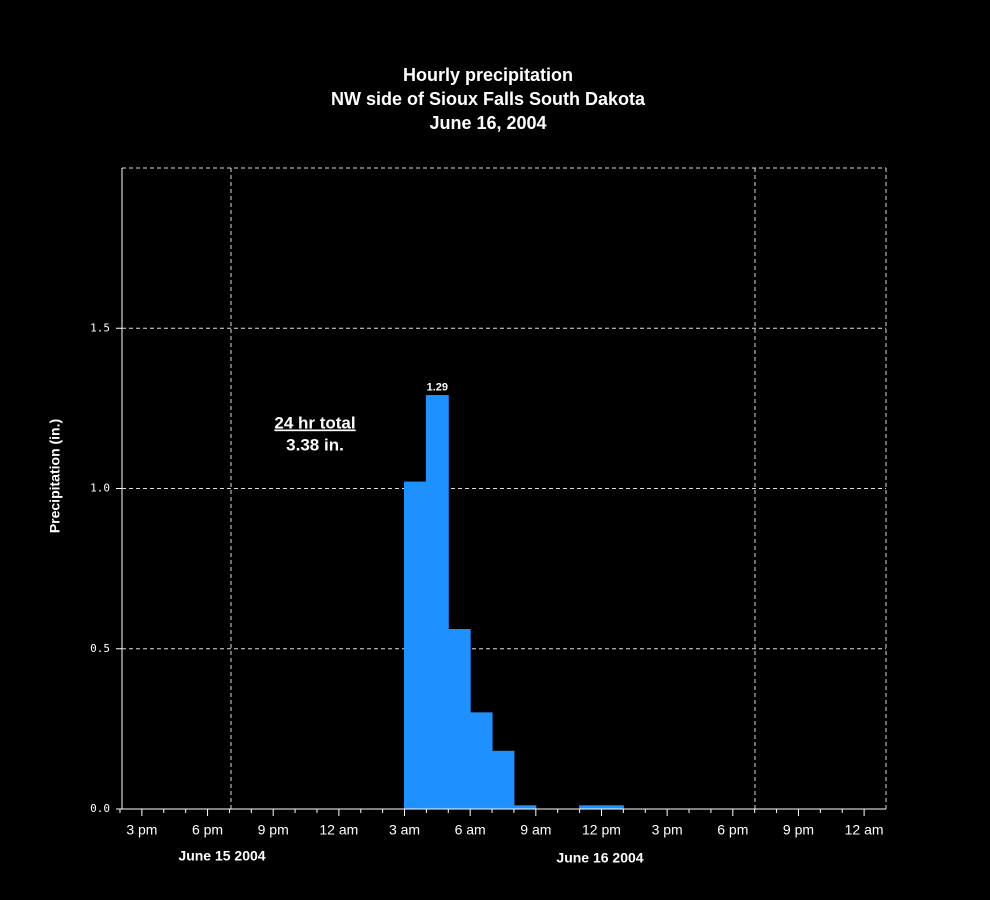 This screenshot has height=900, width=990. Describe the element at coordinates (535, 830) in the screenshot. I see `x-tick-label: 9 am` at that location.